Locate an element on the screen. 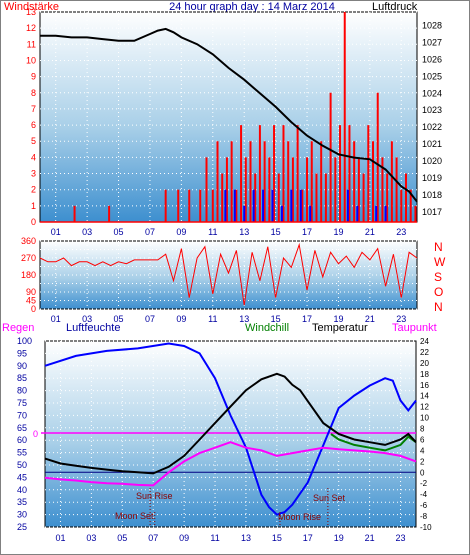 The image size is (470, 555). y-right-tick-label: 1022 is located at coordinates (432, 127).